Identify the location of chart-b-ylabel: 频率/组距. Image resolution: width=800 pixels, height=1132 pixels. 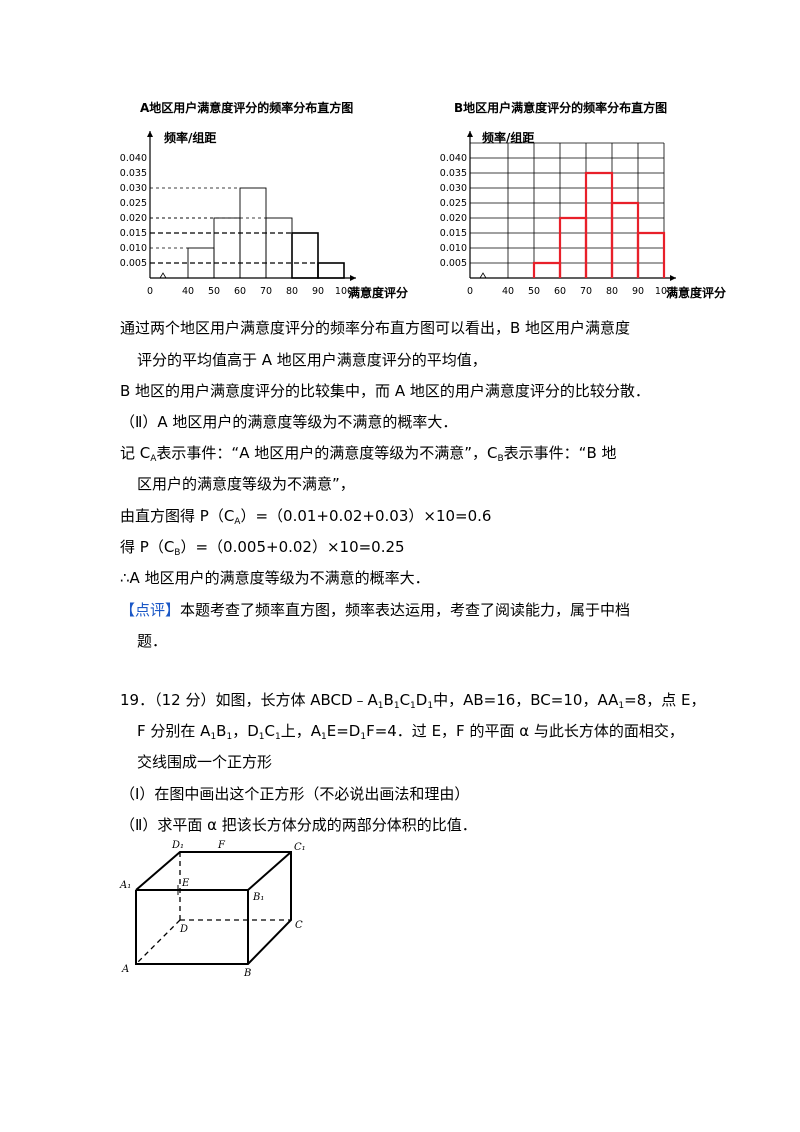
(508, 137).